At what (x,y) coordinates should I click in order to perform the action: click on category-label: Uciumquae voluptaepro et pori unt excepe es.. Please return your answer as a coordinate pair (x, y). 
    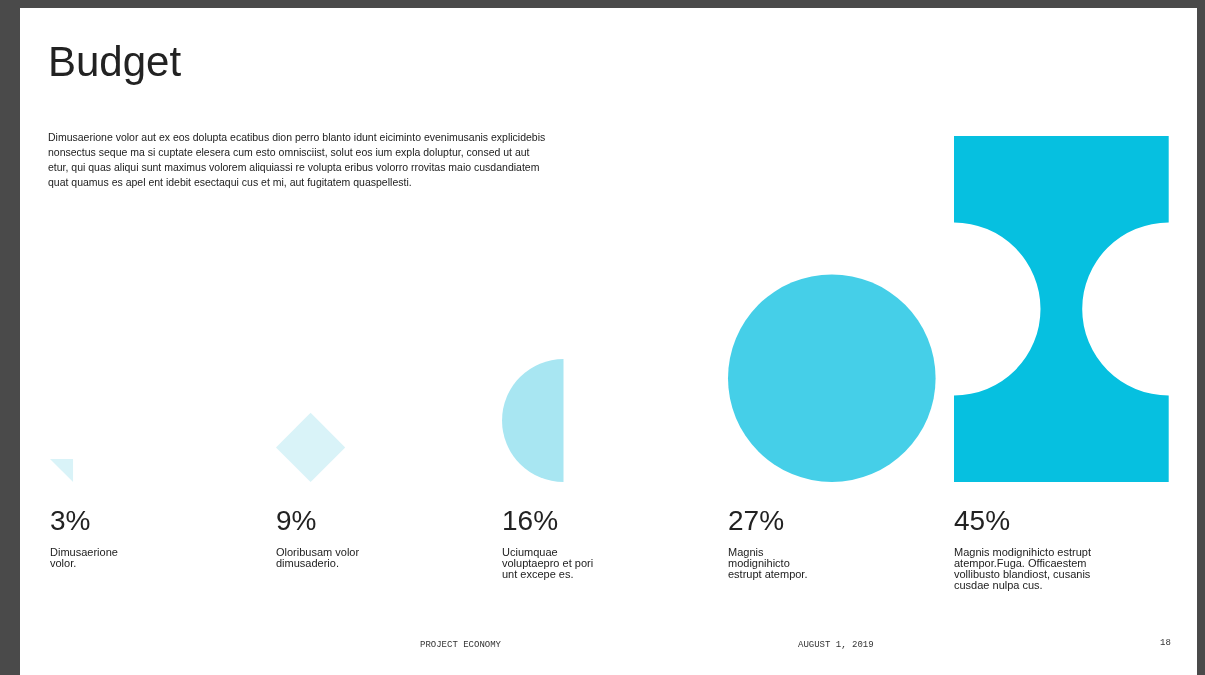
    Looking at the image, I should click on (548, 562).